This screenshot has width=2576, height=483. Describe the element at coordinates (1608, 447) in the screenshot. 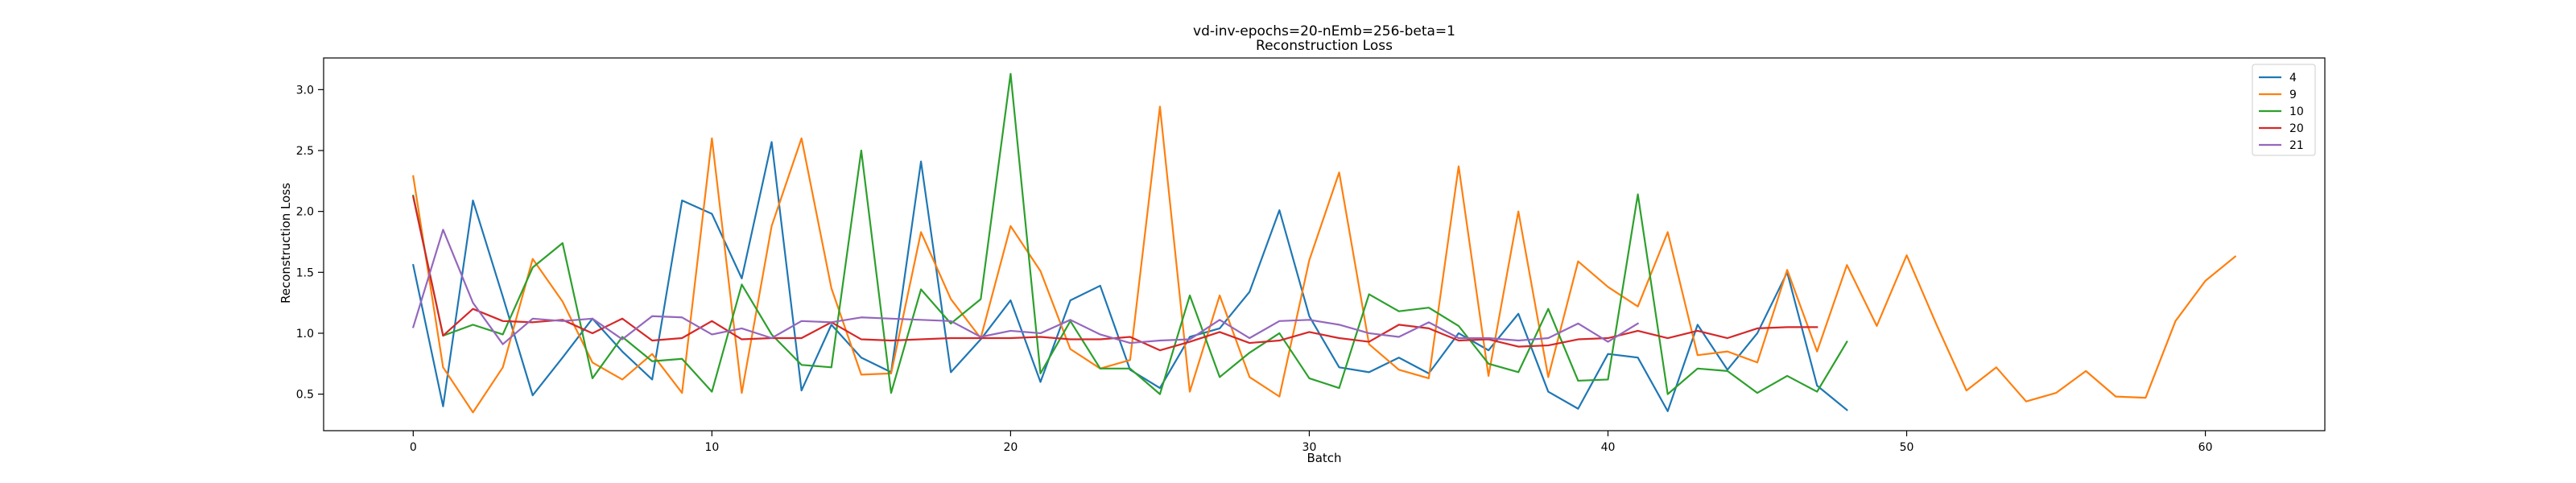

I see `x-tick-label: 40` at that location.